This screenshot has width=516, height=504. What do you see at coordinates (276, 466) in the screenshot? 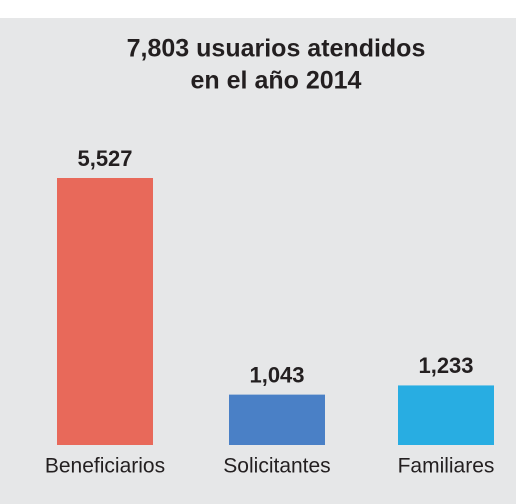
I see `x-tick-label: Solicitantes` at bounding box center [276, 466].